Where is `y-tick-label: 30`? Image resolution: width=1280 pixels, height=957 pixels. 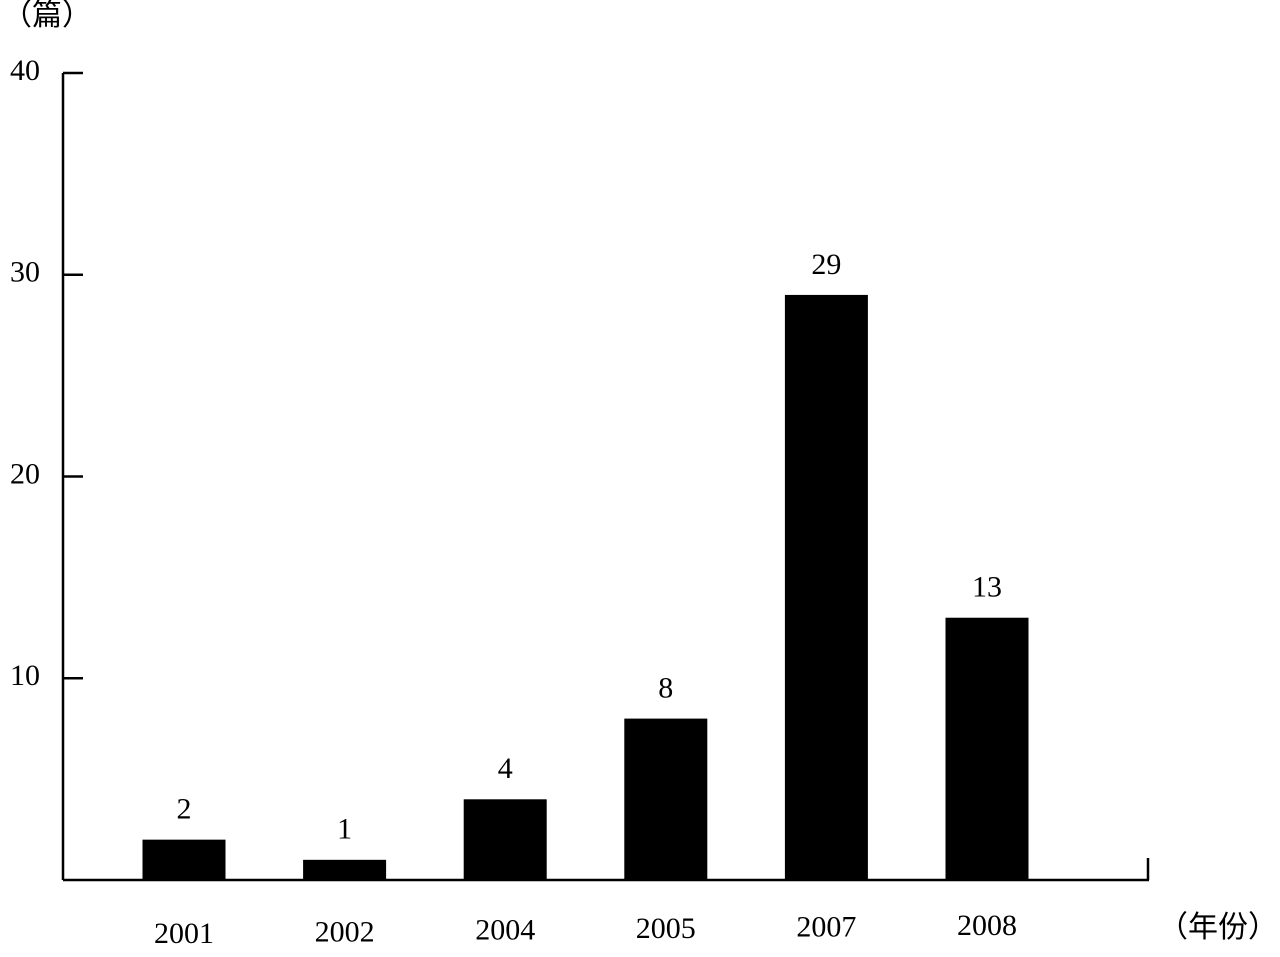
y-tick-label: 30 is located at coordinates (25, 272).